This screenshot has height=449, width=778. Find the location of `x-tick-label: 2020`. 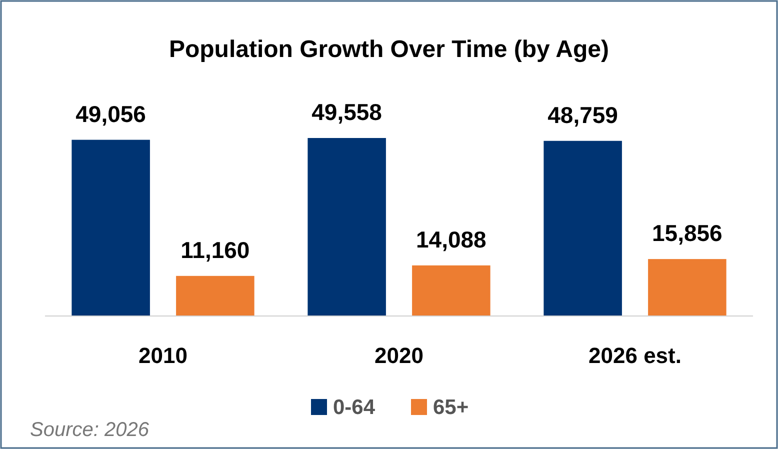

x-tick-label: 2020 is located at coordinates (399, 355).